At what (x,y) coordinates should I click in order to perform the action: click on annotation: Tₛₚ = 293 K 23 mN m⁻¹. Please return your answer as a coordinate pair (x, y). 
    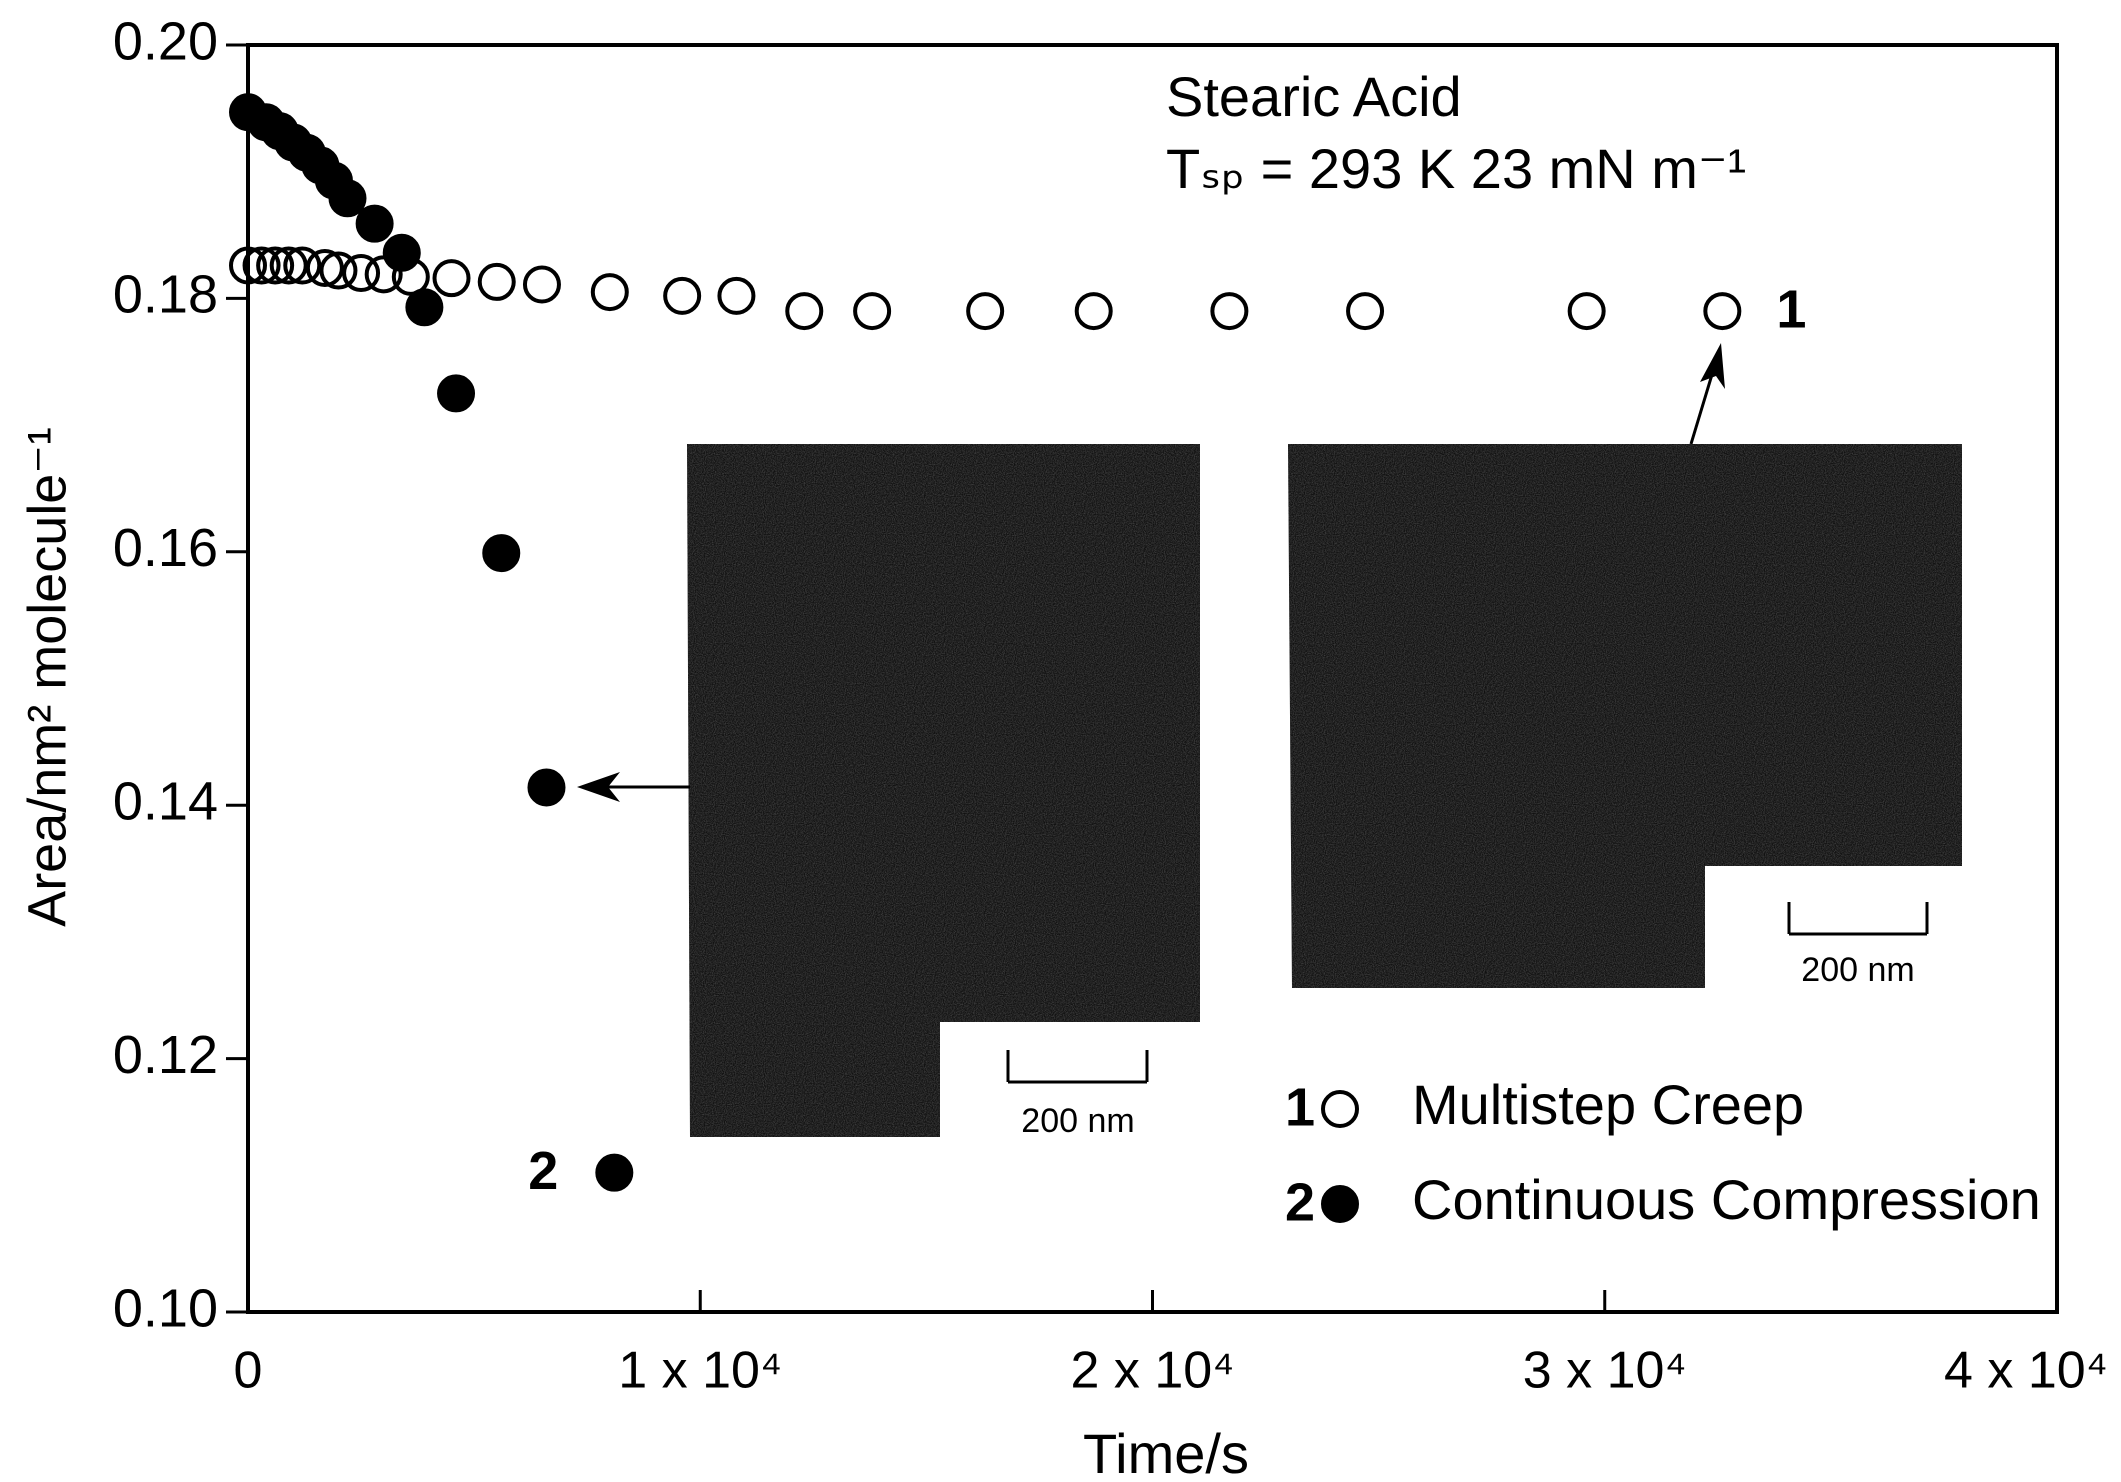
    Looking at the image, I should click on (1456, 168).